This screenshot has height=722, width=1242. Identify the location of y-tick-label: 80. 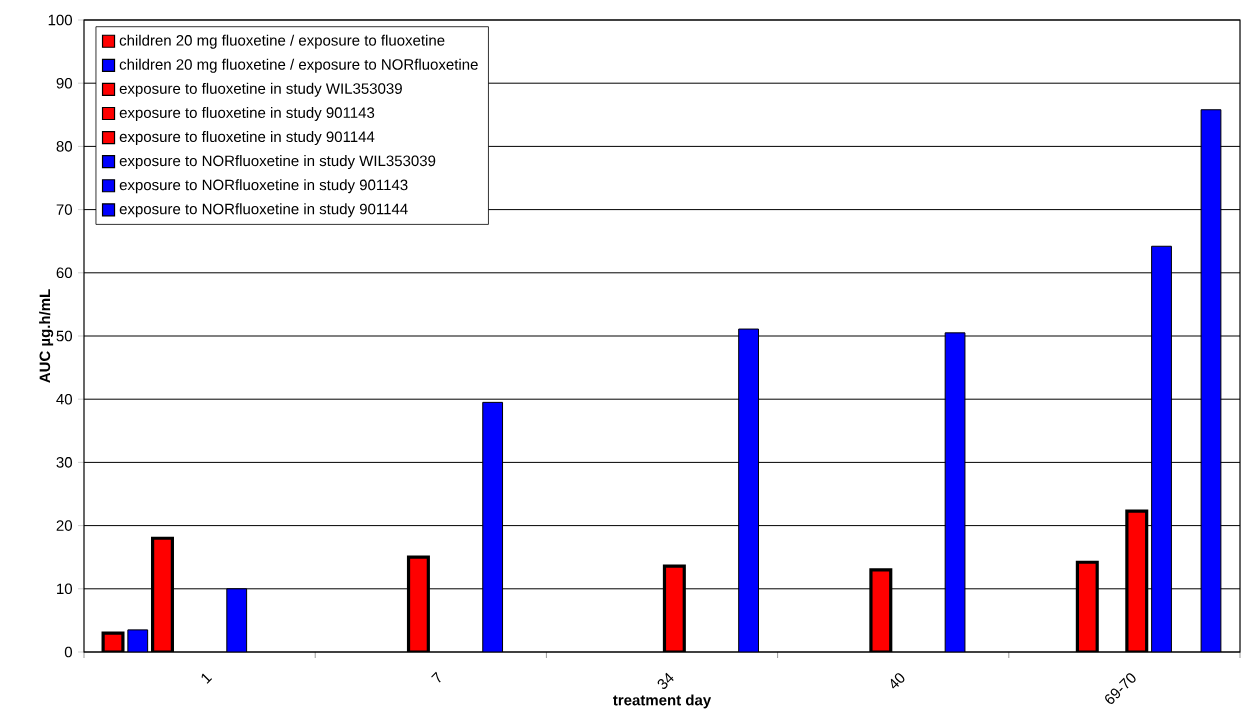
(64, 146).